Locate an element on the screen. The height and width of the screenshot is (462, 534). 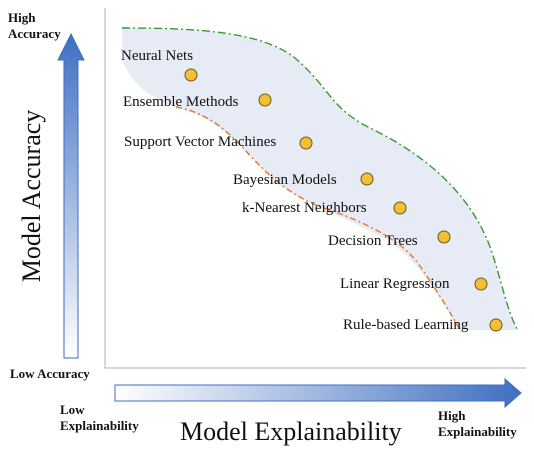
label-bayesian-models: Bayesian Models is located at coordinates (285, 180).